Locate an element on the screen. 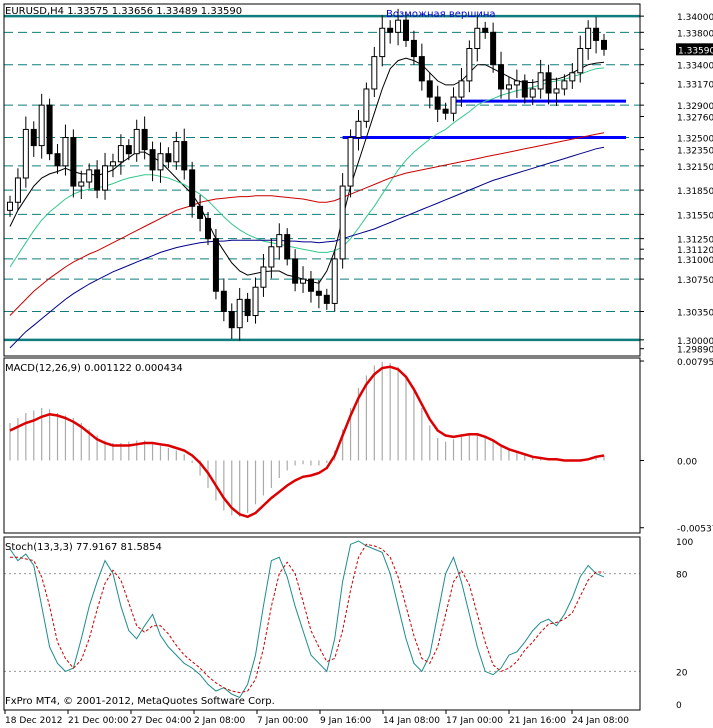 Image resolution: width=713 pixels, height=728 pixels. stoch-tick-label: 0 is located at coordinates (679, 706).